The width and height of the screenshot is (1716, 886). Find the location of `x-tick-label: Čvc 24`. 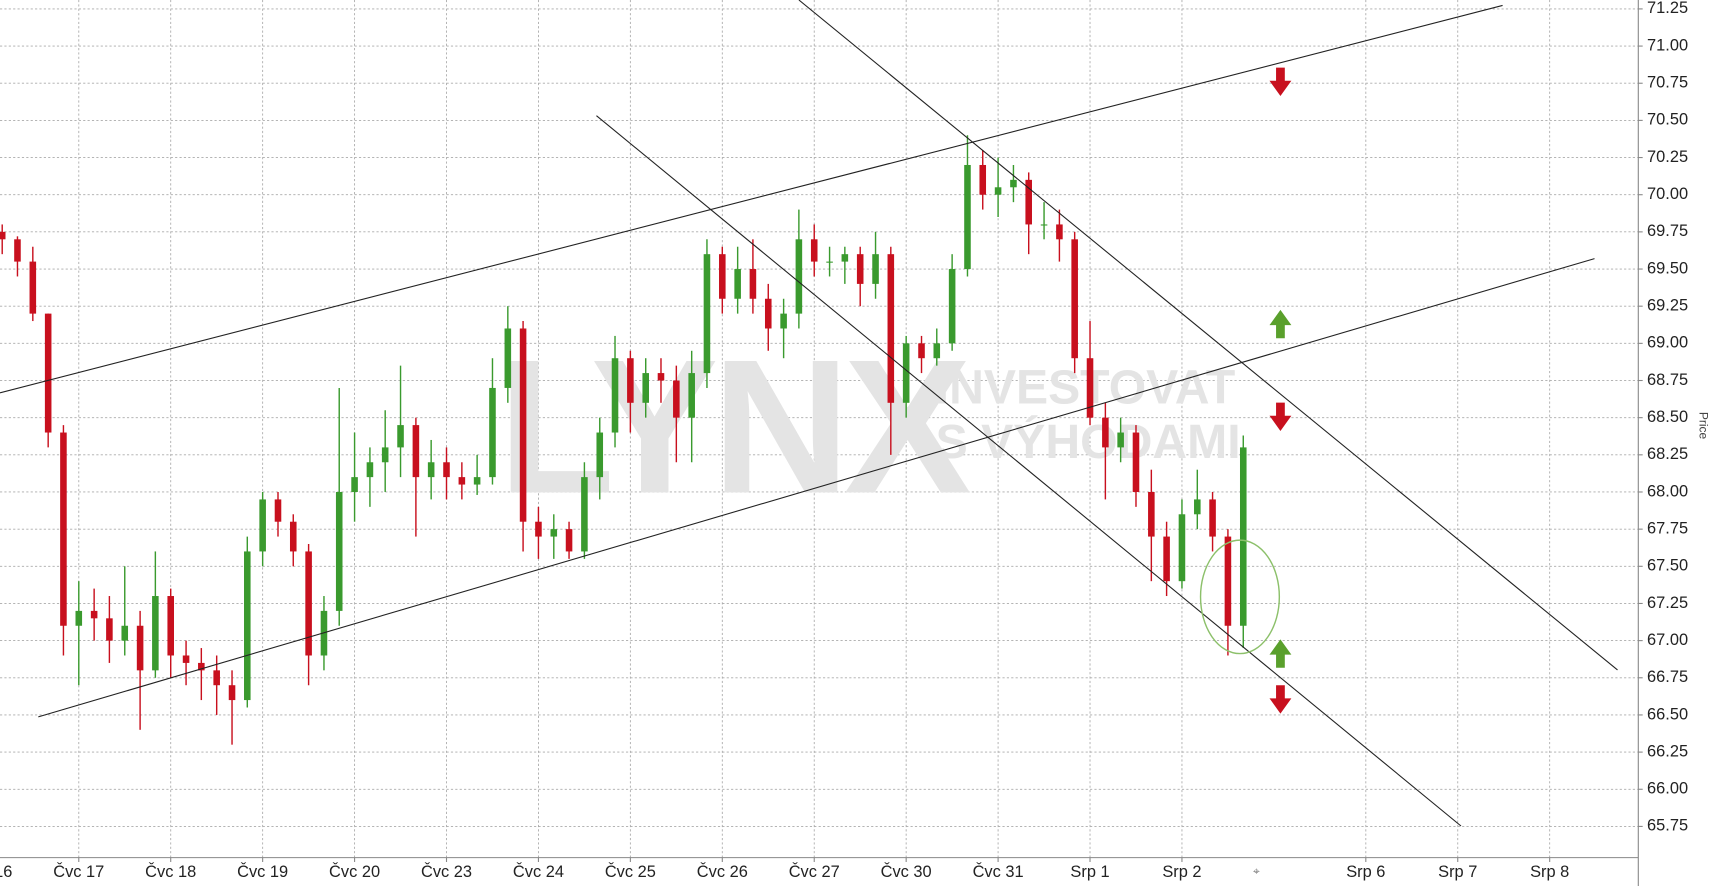

x-tick-label: Čvc 24 is located at coordinates (538, 871).